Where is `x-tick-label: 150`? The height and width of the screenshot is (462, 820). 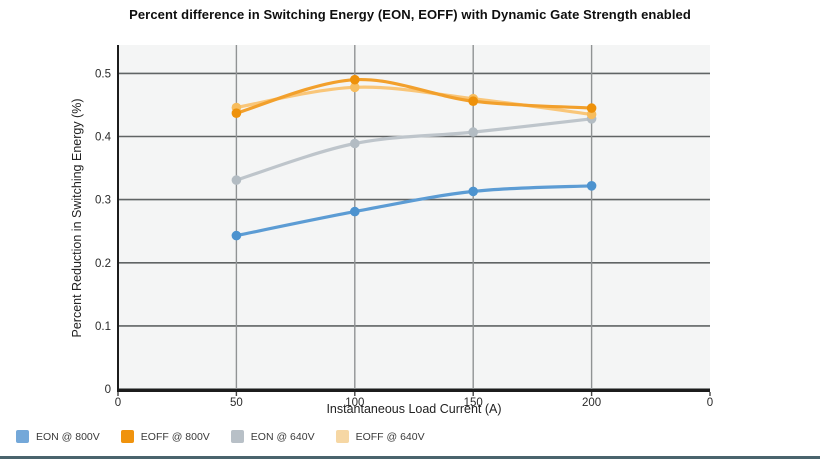
x-tick-label: 150 is located at coordinates (473, 403).